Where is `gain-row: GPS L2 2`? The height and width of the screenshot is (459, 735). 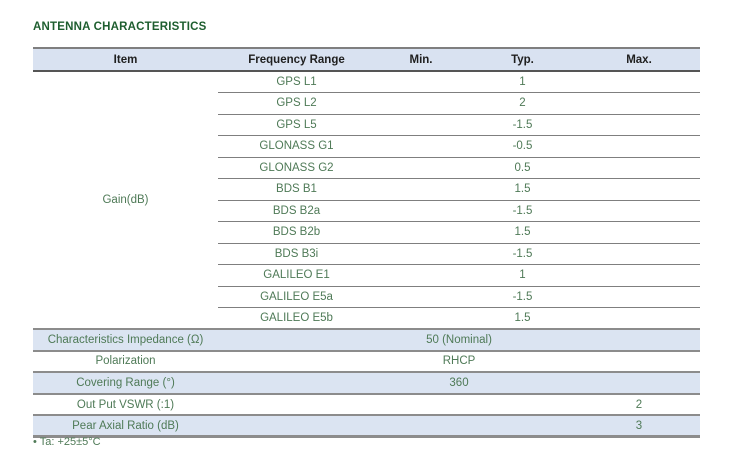
gain-row: GPS L2 2 is located at coordinates (366, 103).